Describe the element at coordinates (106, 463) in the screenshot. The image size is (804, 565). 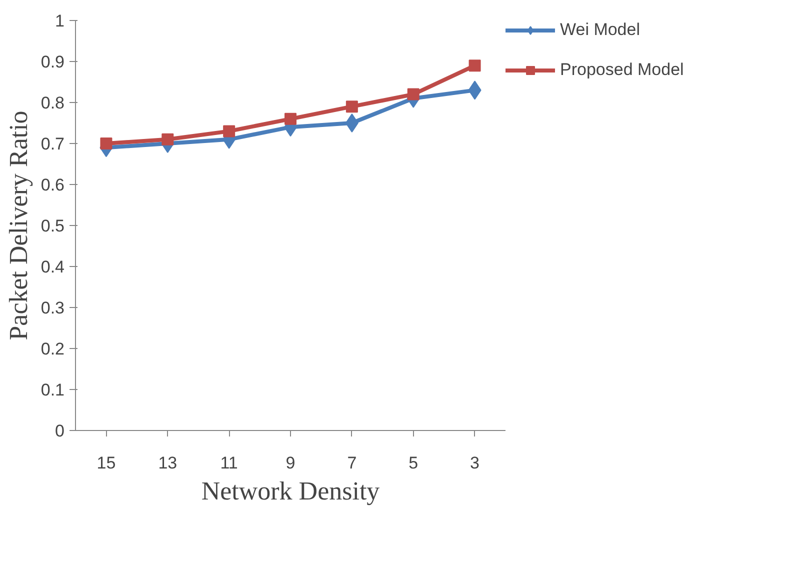
I see `x-tick-label: 15` at that location.